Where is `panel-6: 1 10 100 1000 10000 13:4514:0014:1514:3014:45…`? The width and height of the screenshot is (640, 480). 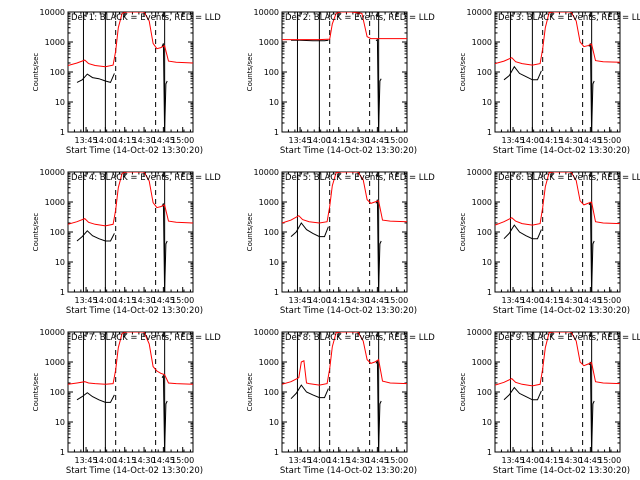
panel-6: 1 10 100 1000 10000 13:4514:0014:1514:3014:45… is located at coordinates (549, 242).